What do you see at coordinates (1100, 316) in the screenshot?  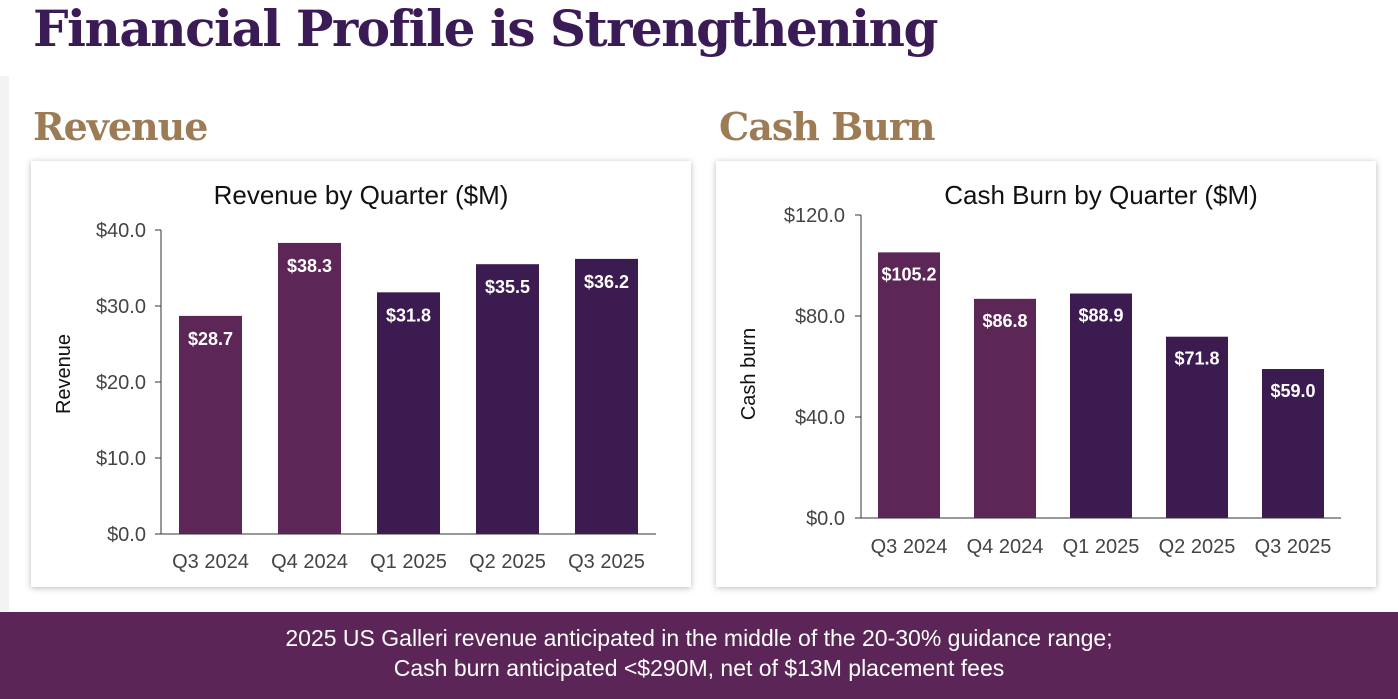 I see `bar-value-label: $88.9` at bounding box center [1100, 316].